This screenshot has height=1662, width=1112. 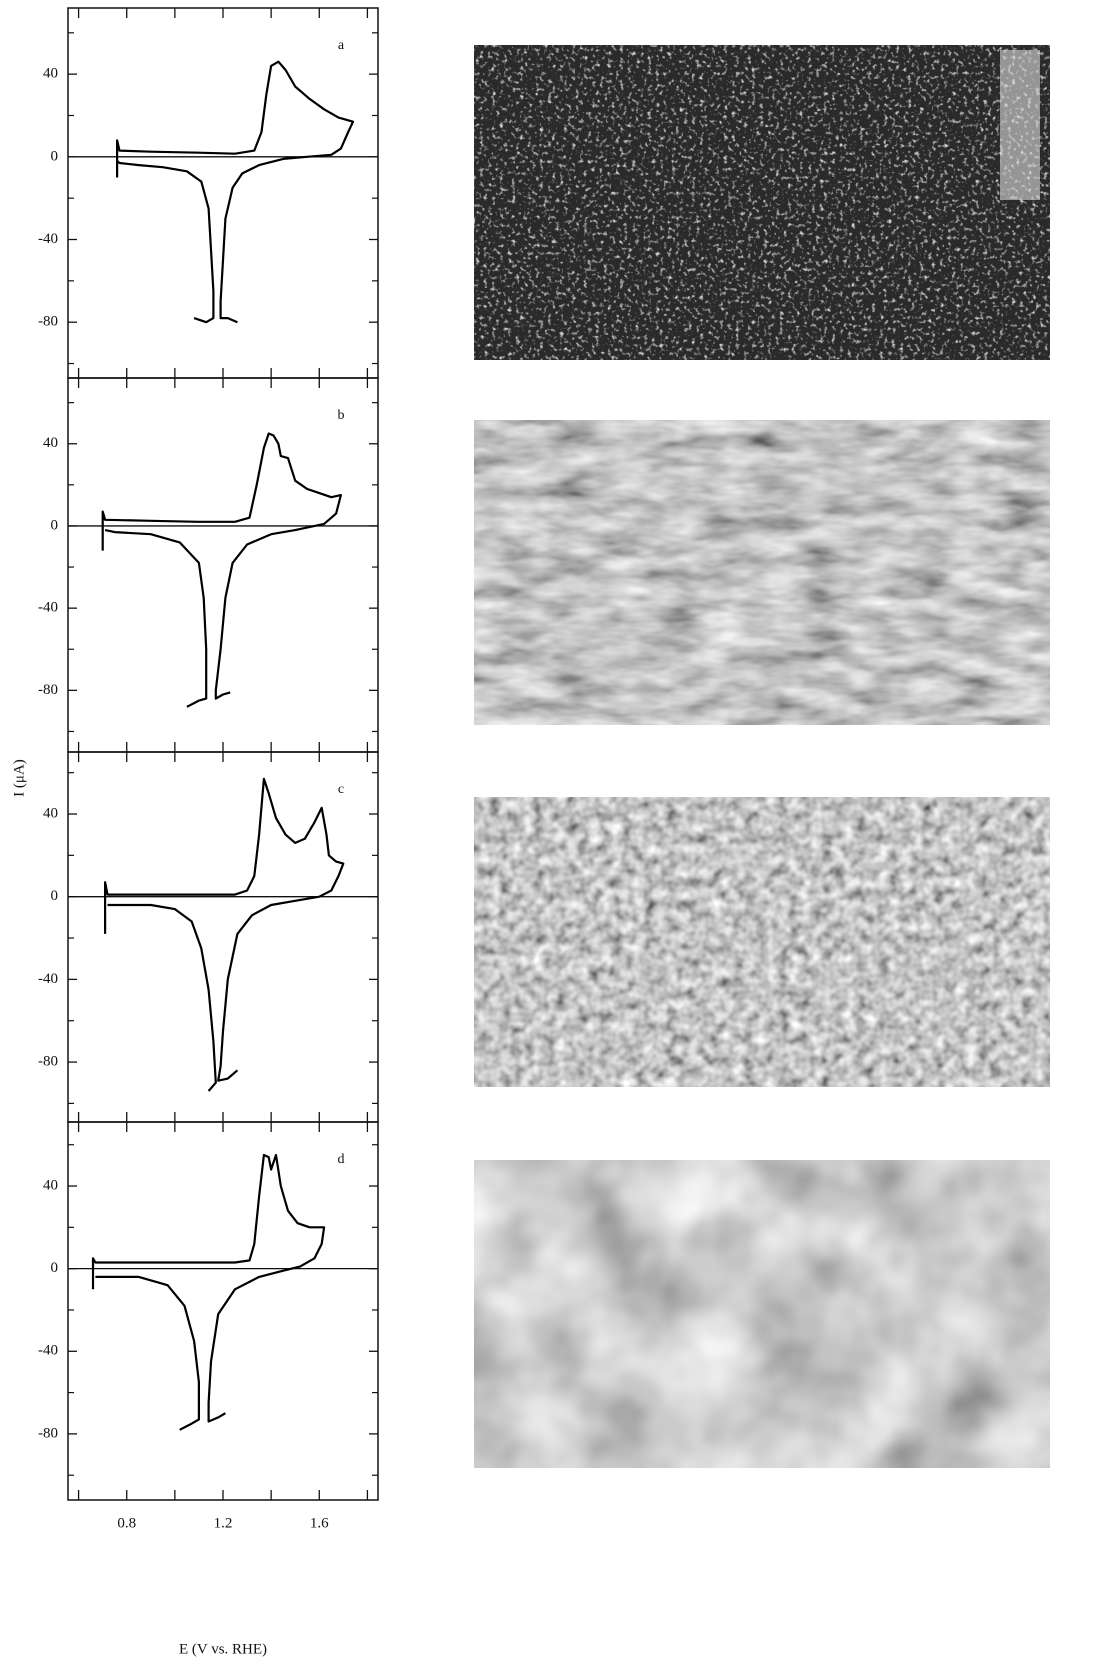 I want to click on panel-label: d, so click(x=341, y=1159).